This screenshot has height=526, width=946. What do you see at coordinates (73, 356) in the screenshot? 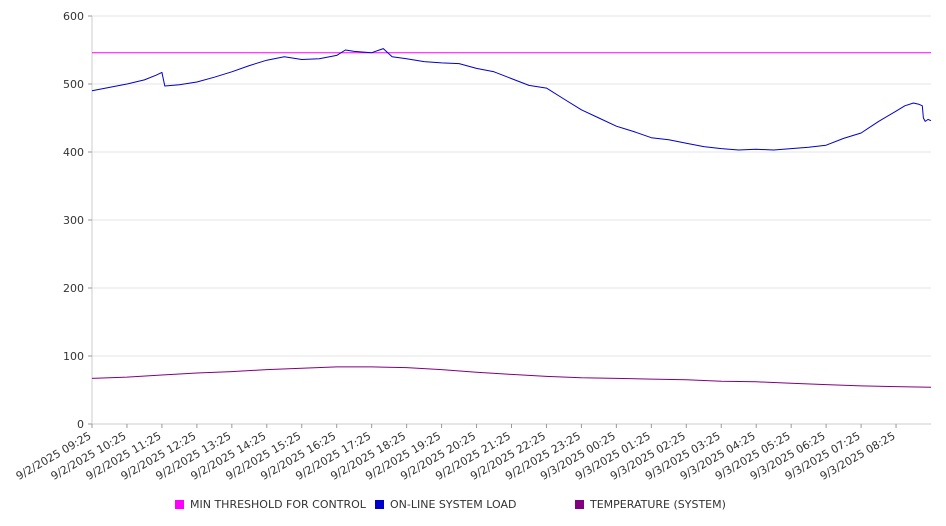
I see `y-tick-label: 100` at bounding box center [73, 356].